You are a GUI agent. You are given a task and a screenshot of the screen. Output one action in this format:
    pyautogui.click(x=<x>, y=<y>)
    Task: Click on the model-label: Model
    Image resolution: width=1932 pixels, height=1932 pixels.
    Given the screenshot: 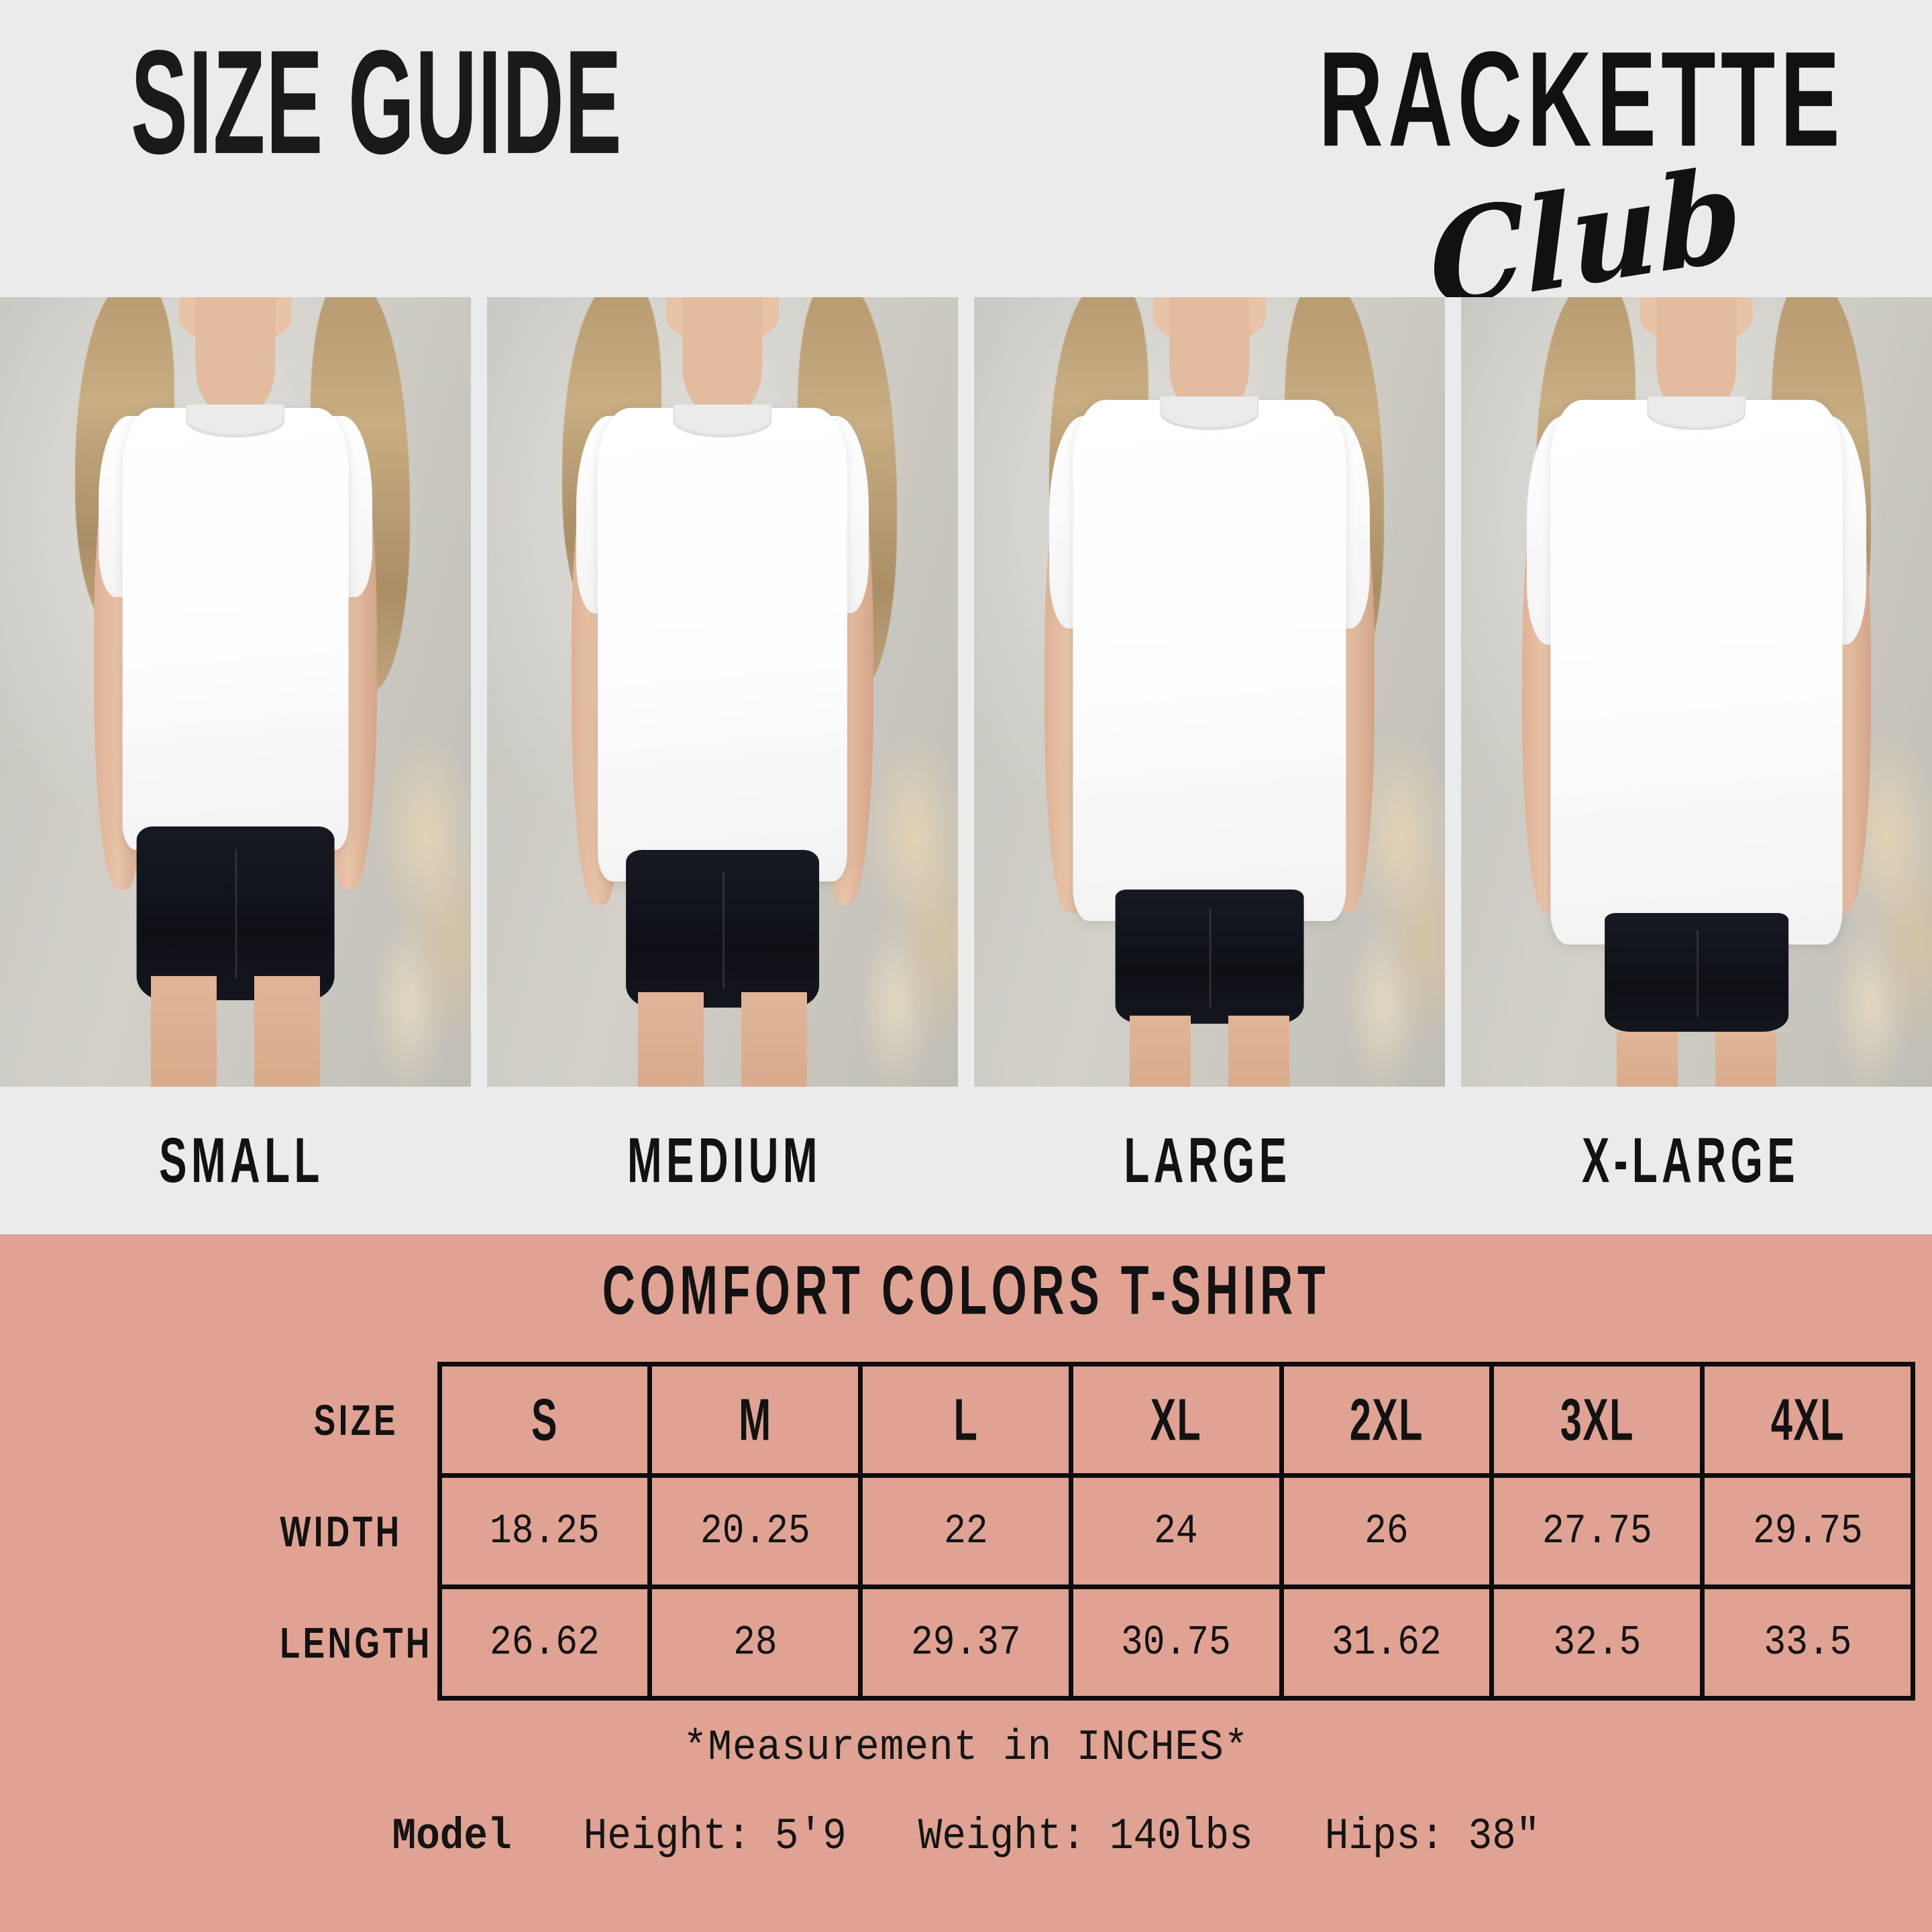 What is the action you would take?
    pyautogui.click(x=452, y=1836)
    